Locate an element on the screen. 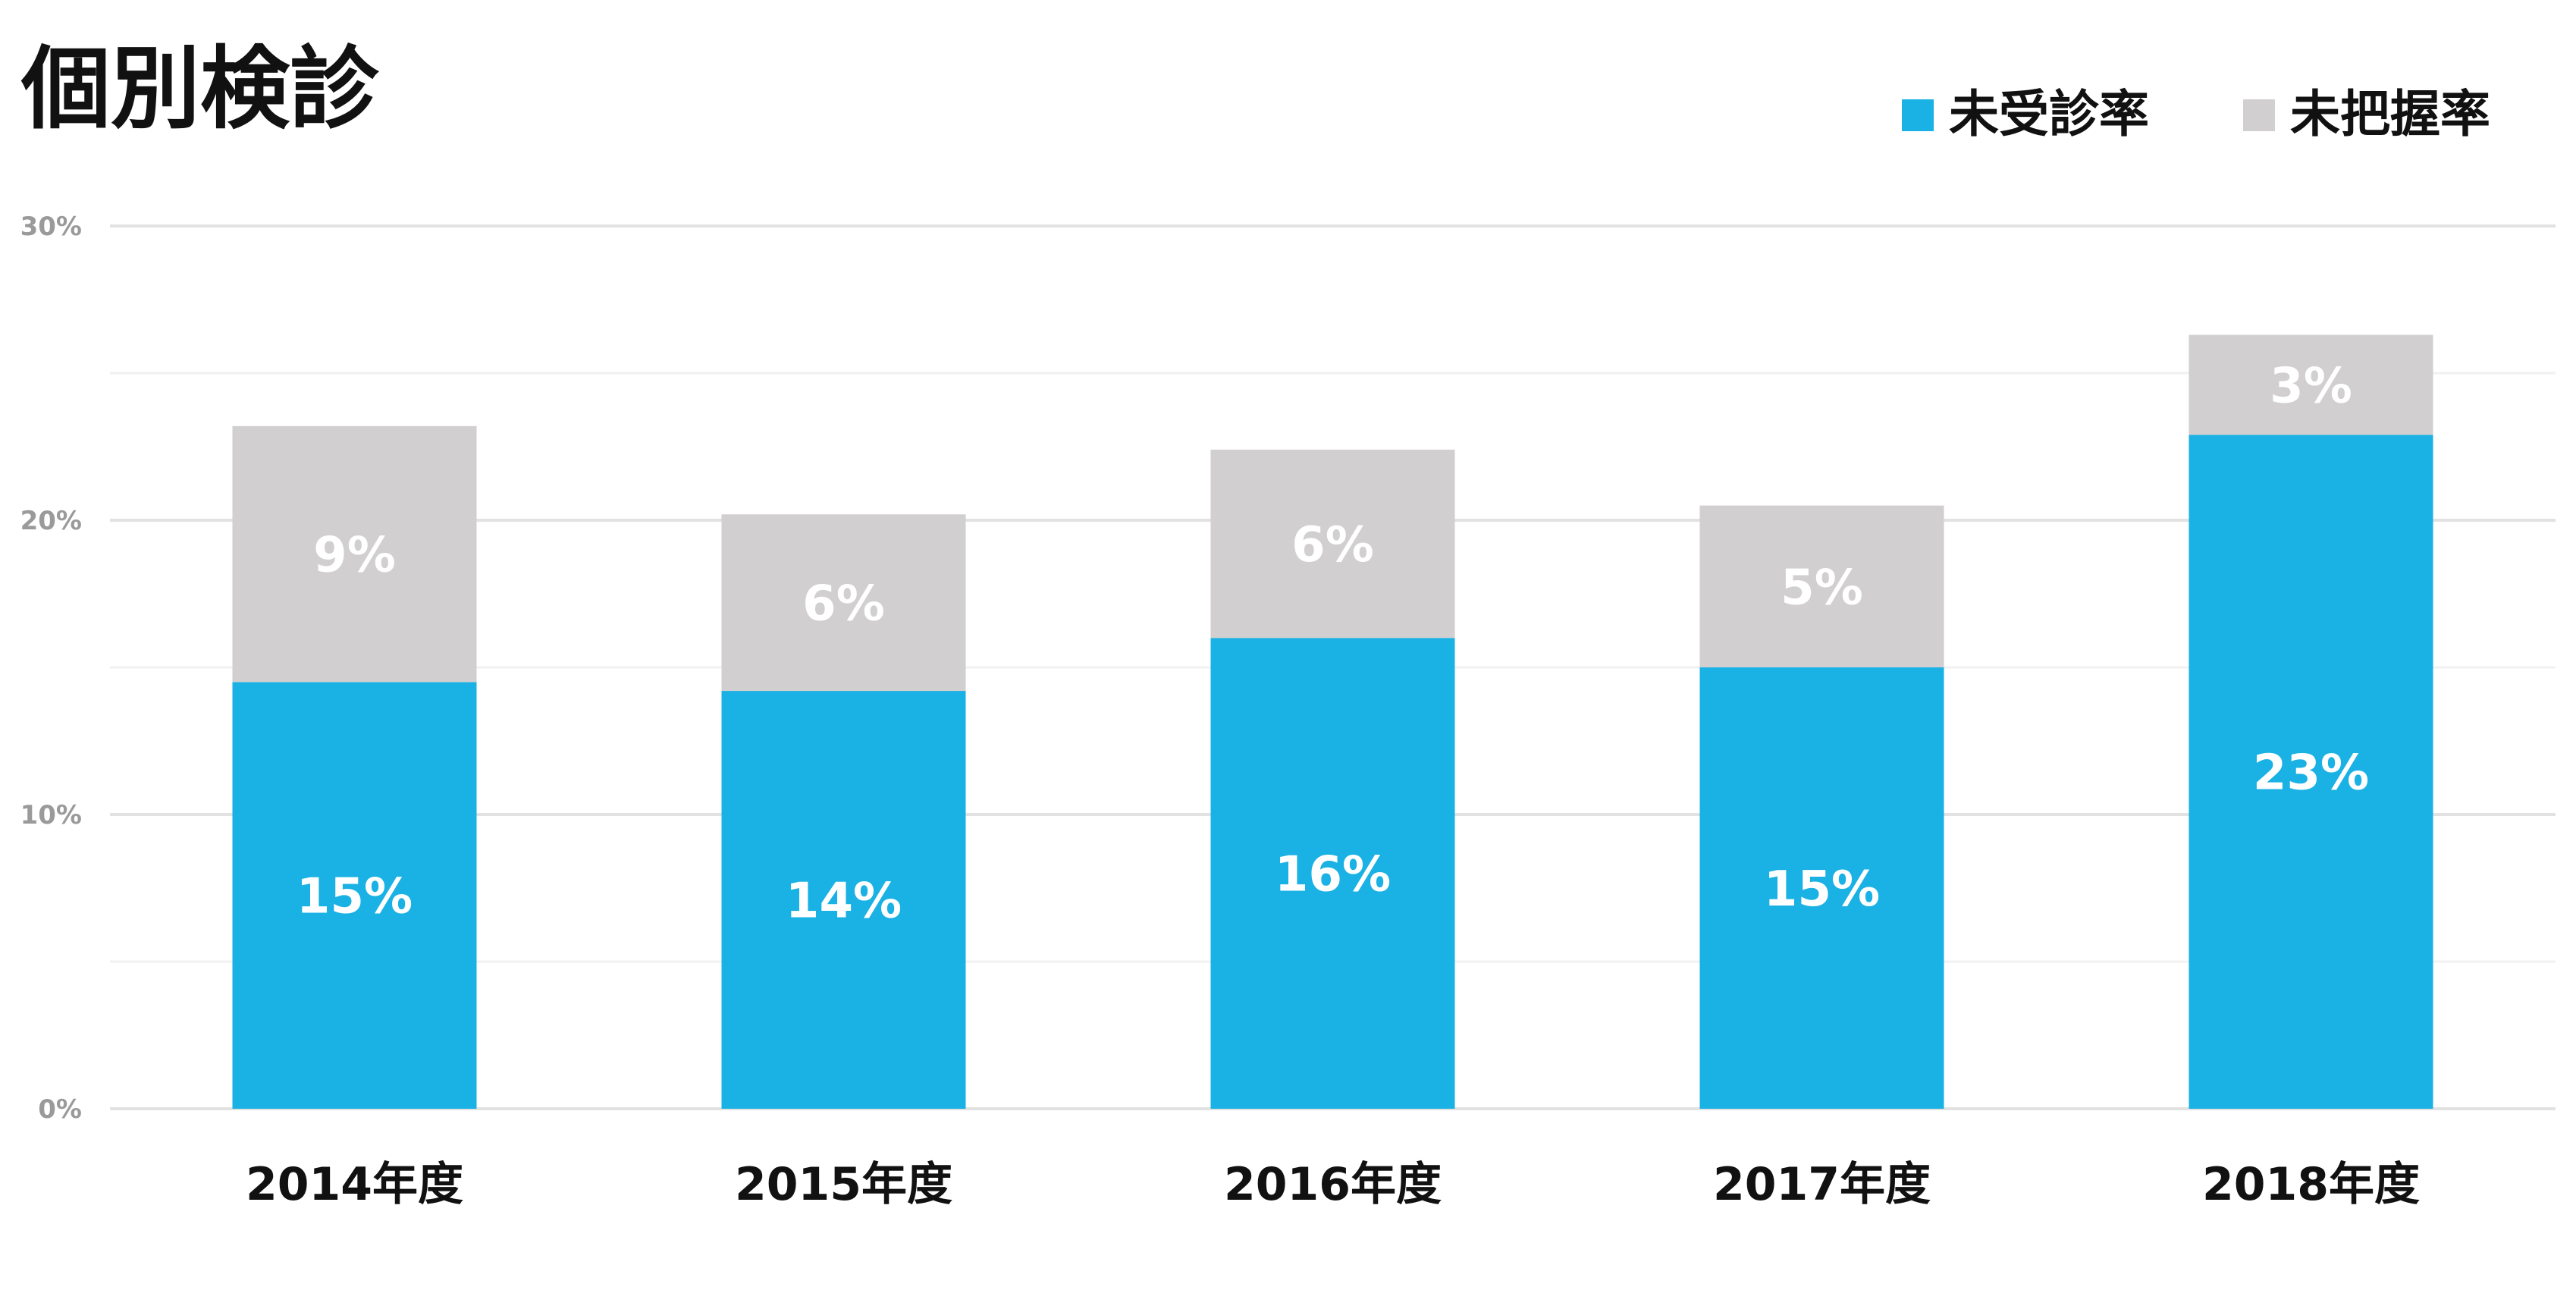  x-tick-label: 2016年度 is located at coordinates (1333, 1184).